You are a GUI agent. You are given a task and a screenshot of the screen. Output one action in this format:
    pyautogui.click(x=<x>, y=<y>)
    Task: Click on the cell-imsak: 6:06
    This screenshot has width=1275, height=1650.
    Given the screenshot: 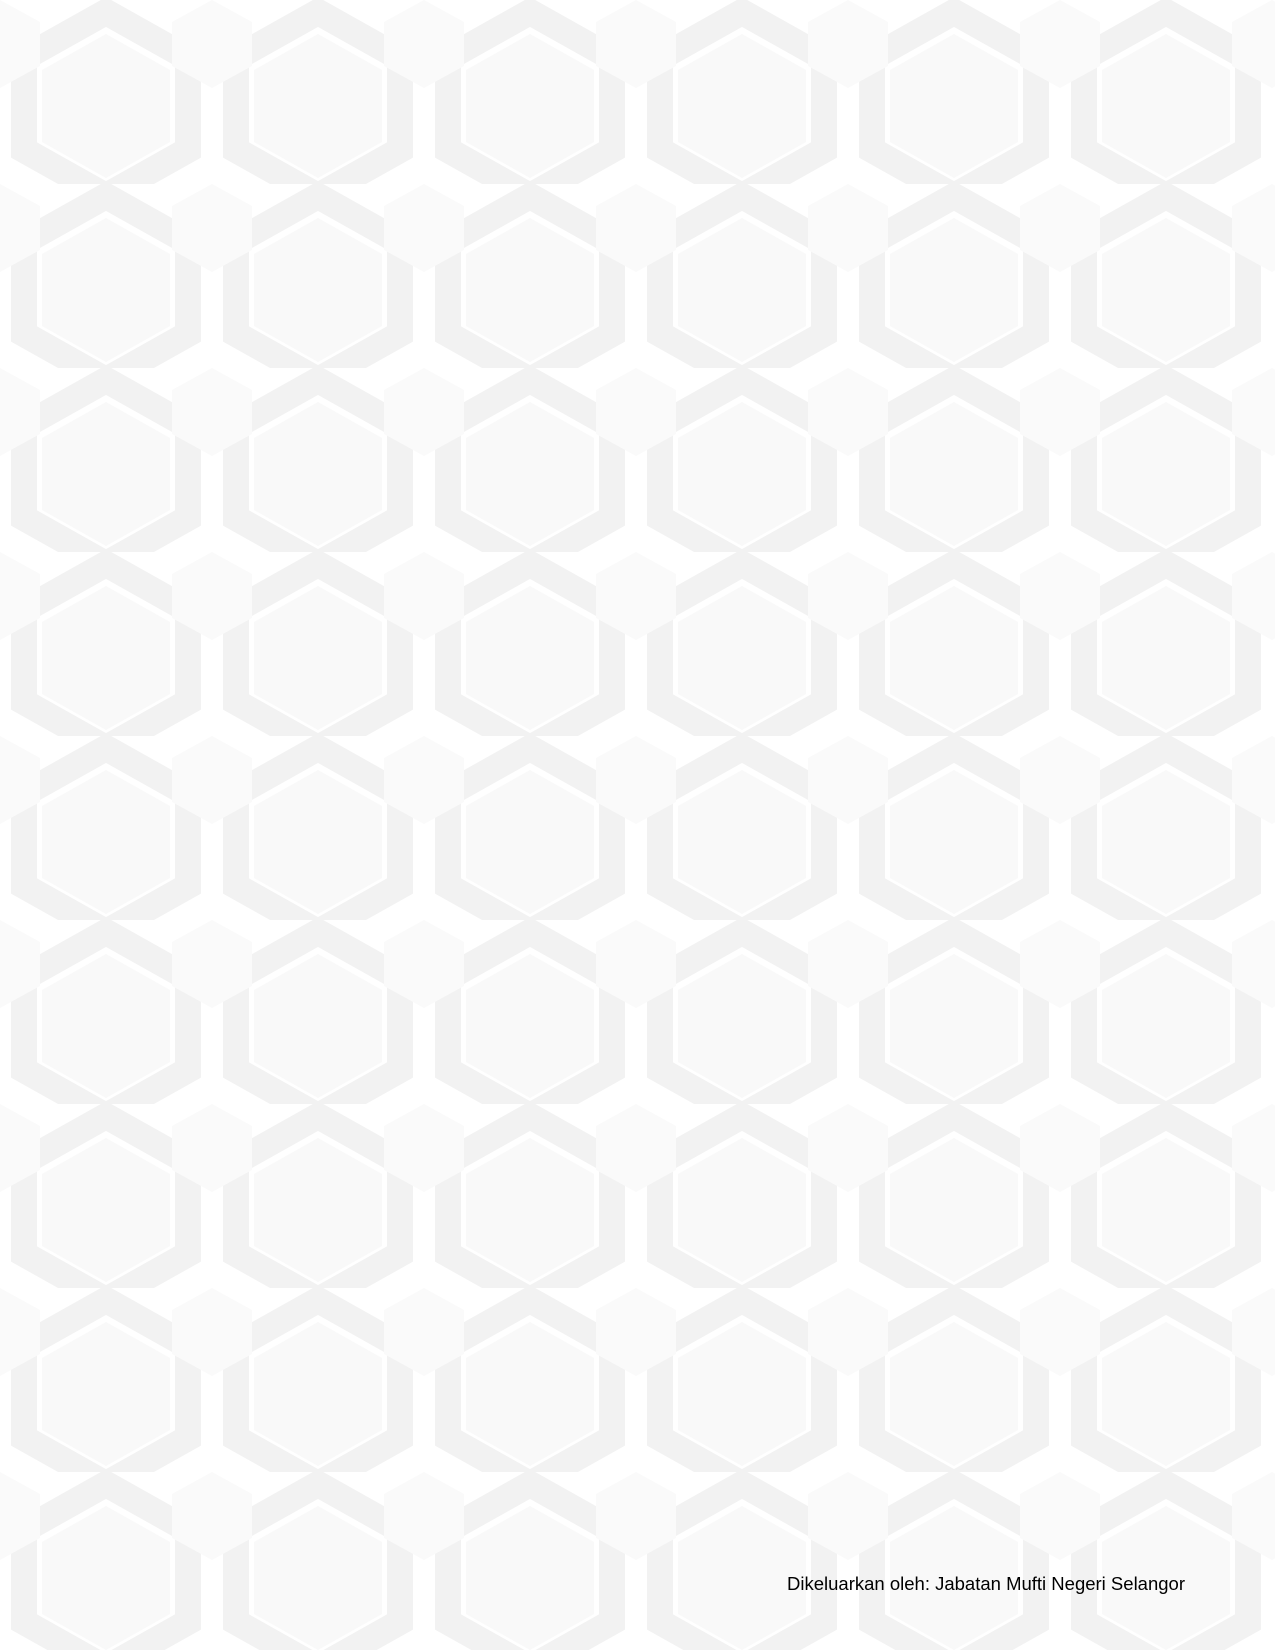 What is the action you would take?
    pyautogui.click(x=492, y=1114)
    